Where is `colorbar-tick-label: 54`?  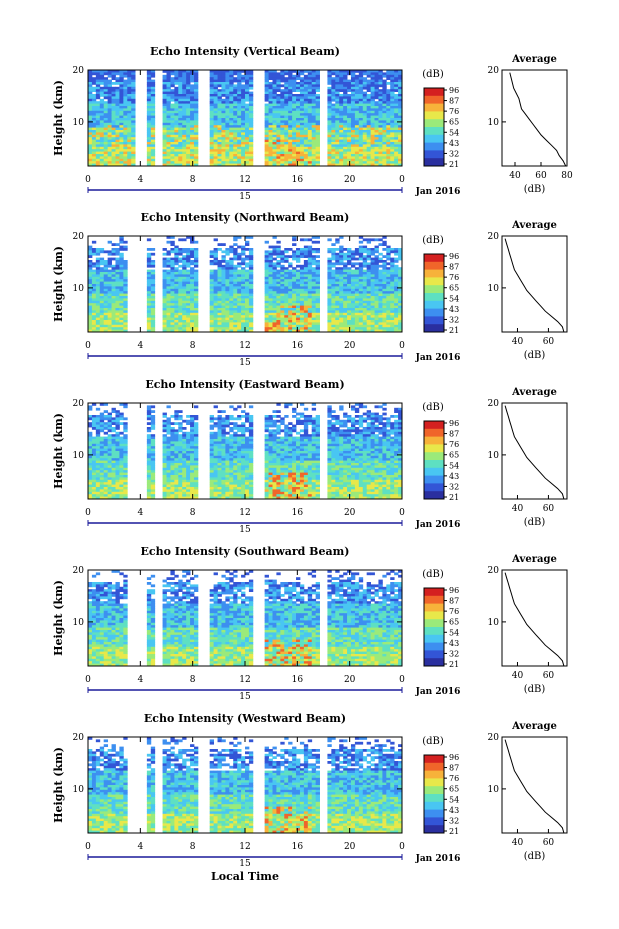 colorbar-tick-label: 54 is located at coordinates (454, 298).